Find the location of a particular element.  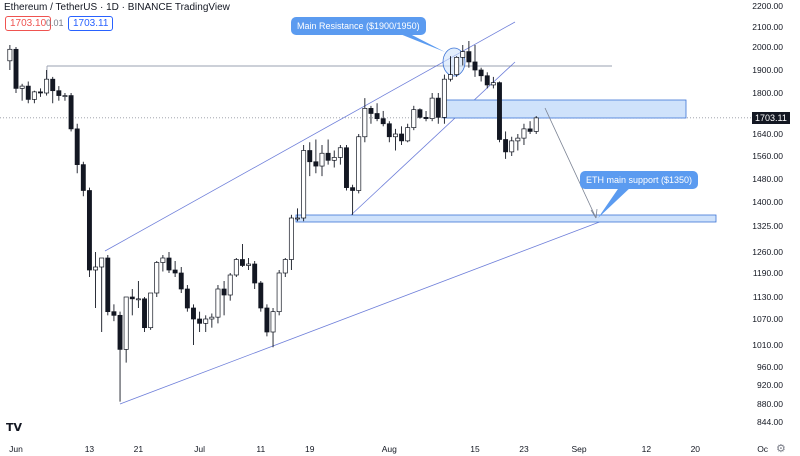

ask-price-box: 1703.11 is located at coordinates (91, 23).